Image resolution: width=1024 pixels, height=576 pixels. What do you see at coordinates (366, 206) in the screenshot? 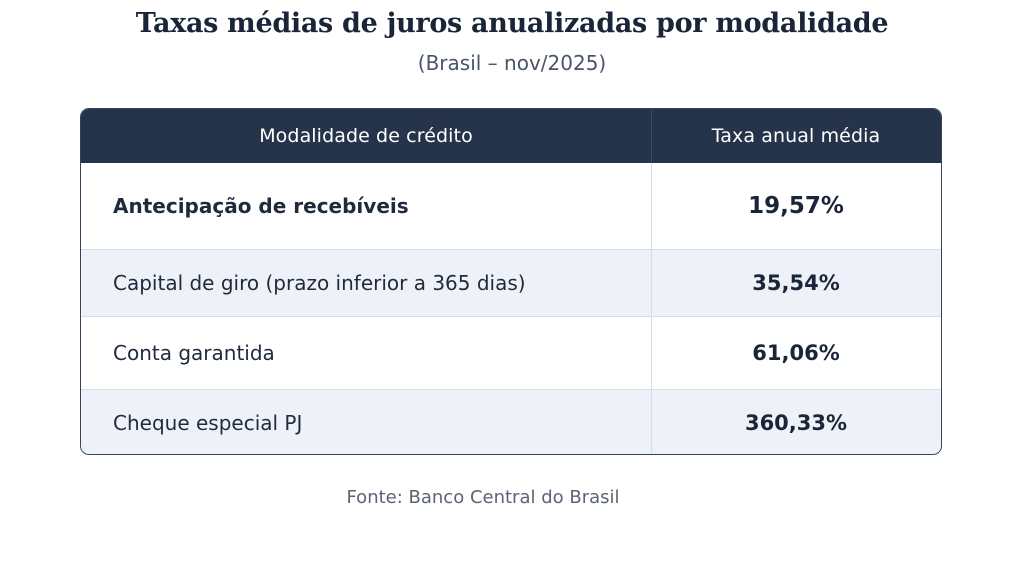
I see `modalidade-cell: Antecipação de recebíveis` at bounding box center [366, 206].